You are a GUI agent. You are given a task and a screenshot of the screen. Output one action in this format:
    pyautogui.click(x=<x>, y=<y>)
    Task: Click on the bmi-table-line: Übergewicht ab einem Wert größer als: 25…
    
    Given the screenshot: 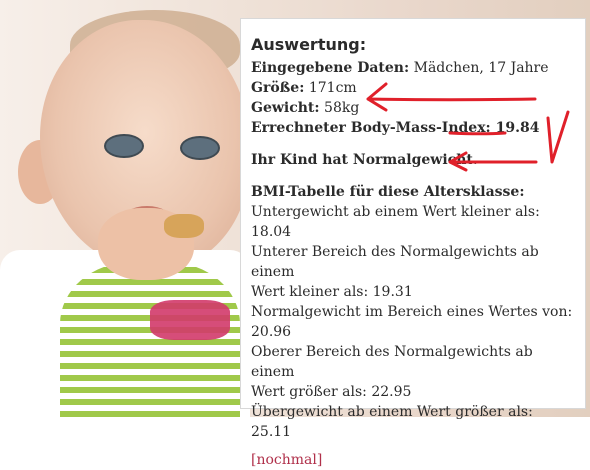 What is the action you would take?
    pyautogui.click(x=392, y=422)
    